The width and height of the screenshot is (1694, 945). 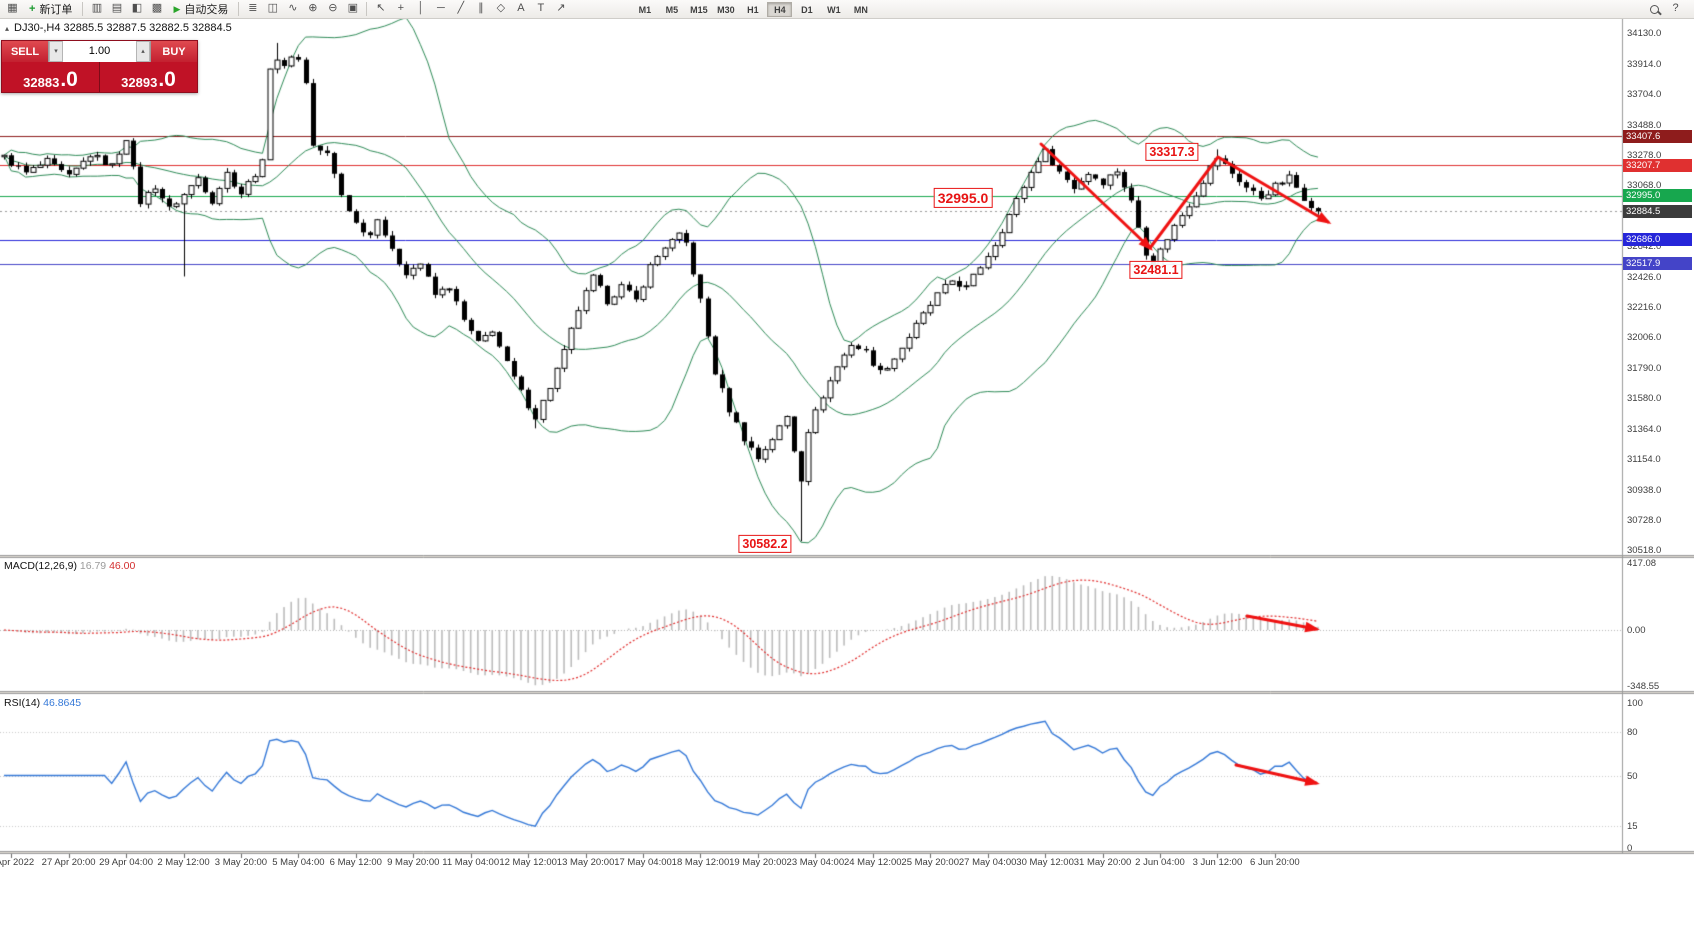 I want to click on chart-window-icon: ▦, so click(x=12, y=8).